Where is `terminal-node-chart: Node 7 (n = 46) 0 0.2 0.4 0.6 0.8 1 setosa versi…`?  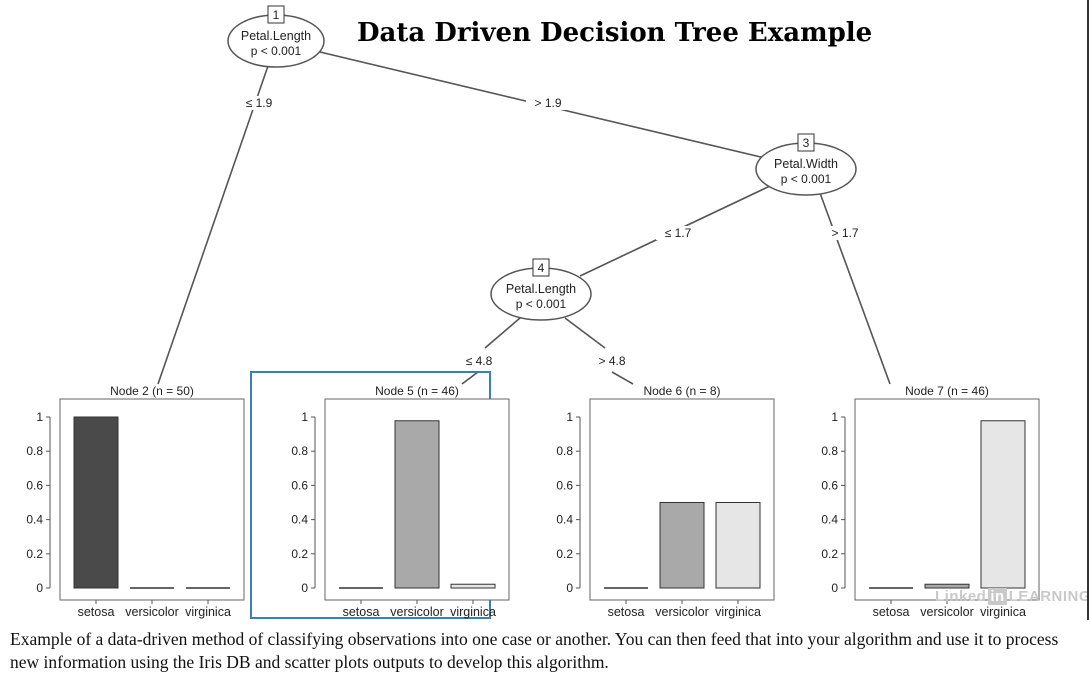
terminal-node-chart: Node 7 (n = 46) 0 0.2 0.4 0.6 0.8 1 setosa versi… is located at coordinates (930, 501).